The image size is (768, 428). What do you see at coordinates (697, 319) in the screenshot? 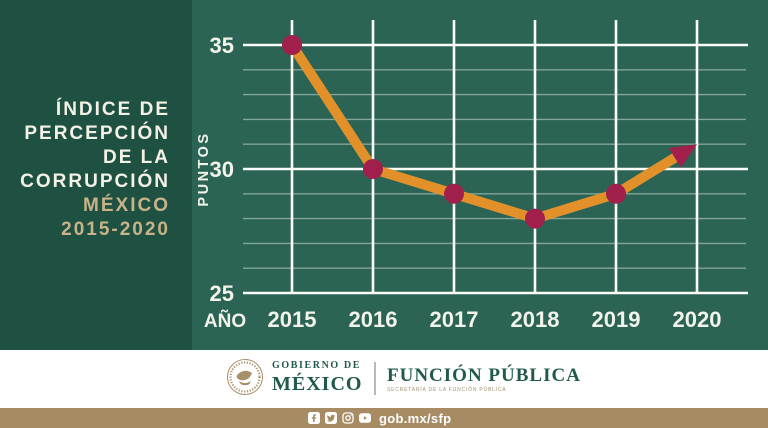
I see `svg-text: 2020` at bounding box center [697, 319].